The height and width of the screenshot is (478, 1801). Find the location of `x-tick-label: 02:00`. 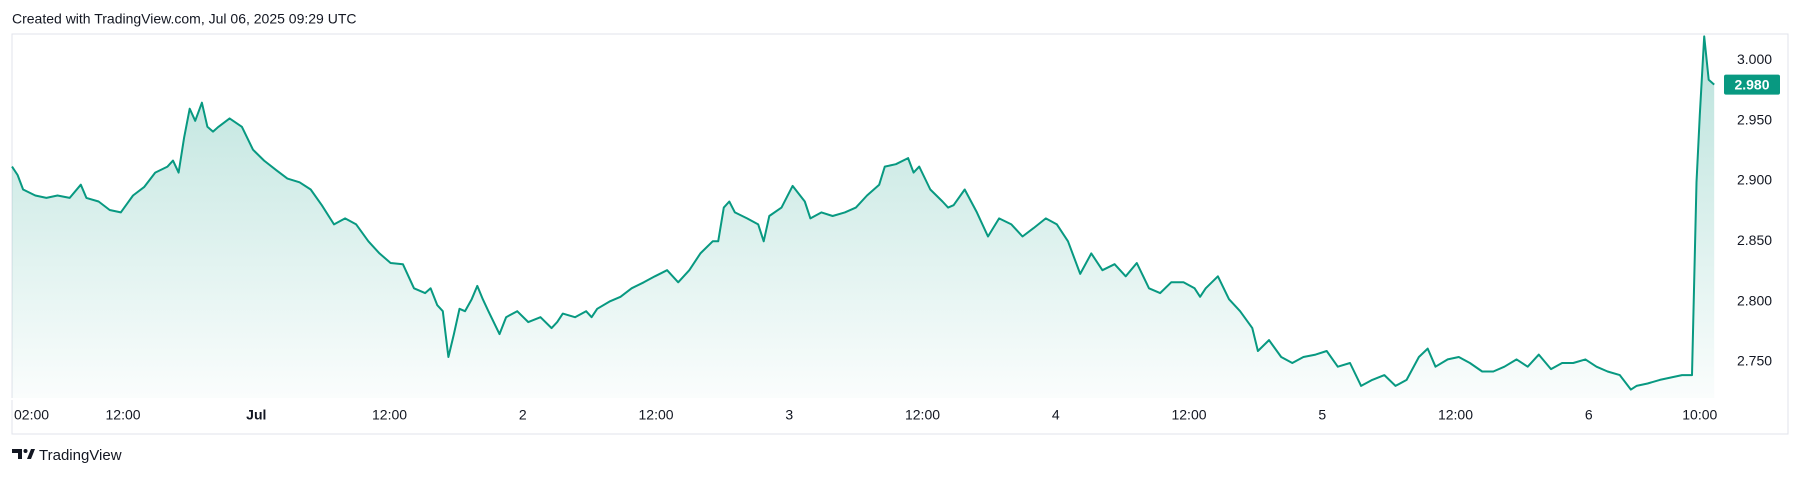

x-tick-label: 02:00 is located at coordinates (31, 415).